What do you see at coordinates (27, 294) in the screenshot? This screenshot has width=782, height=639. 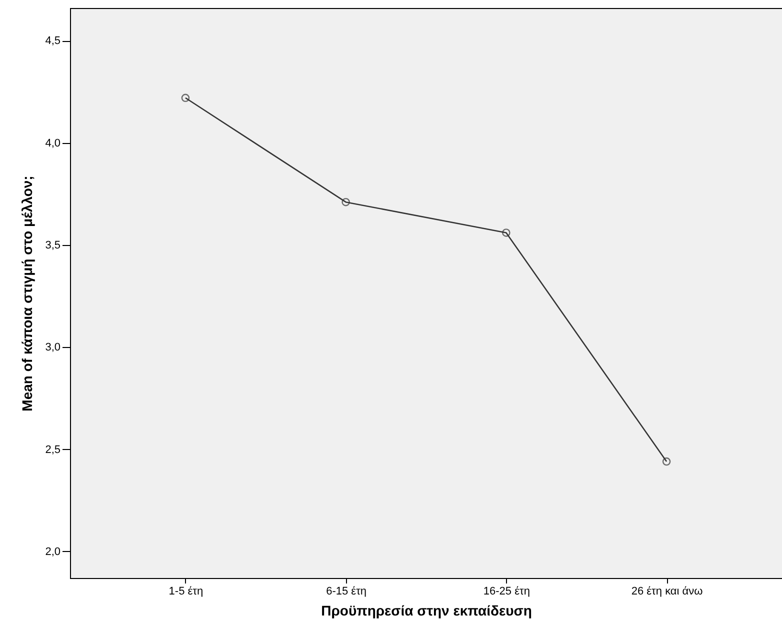 I see `y-axis-title: Mean of κάποια στιγμή στο μέλλον;` at bounding box center [27, 294].